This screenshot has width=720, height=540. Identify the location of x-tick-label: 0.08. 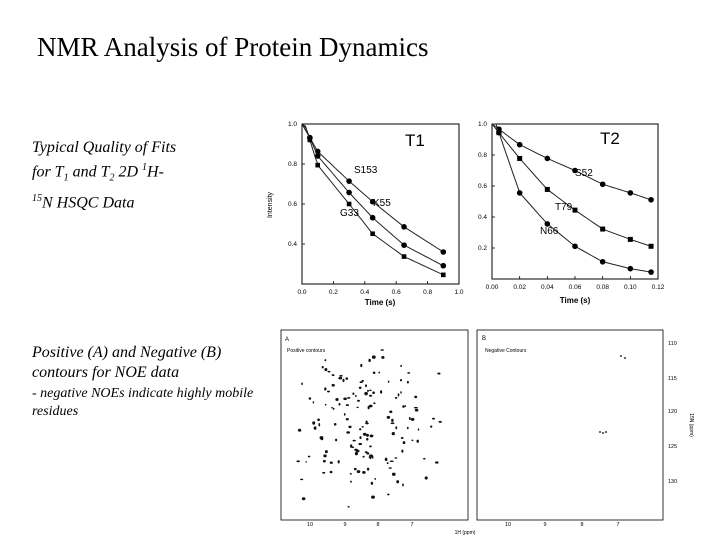
(602, 287).